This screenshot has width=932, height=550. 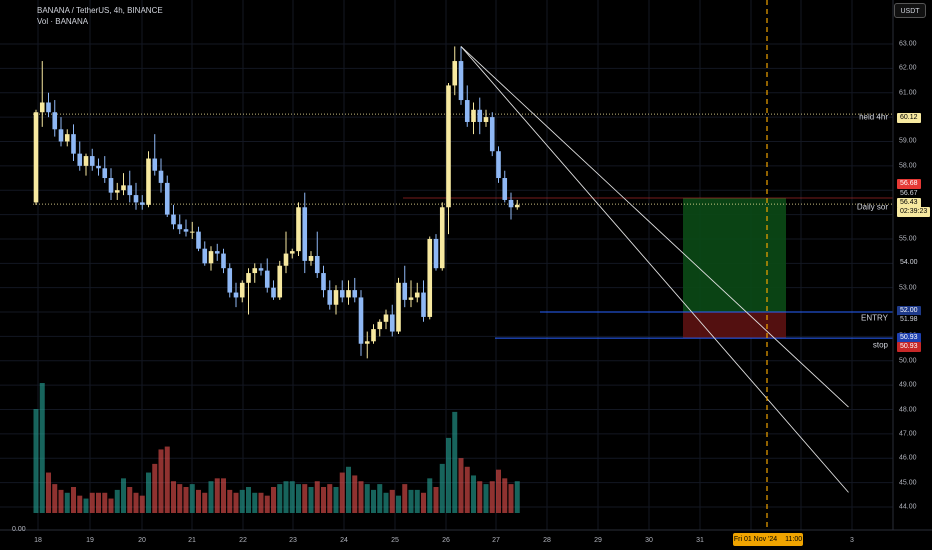 I want to click on time-tick-label: 21, so click(x=192, y=540).